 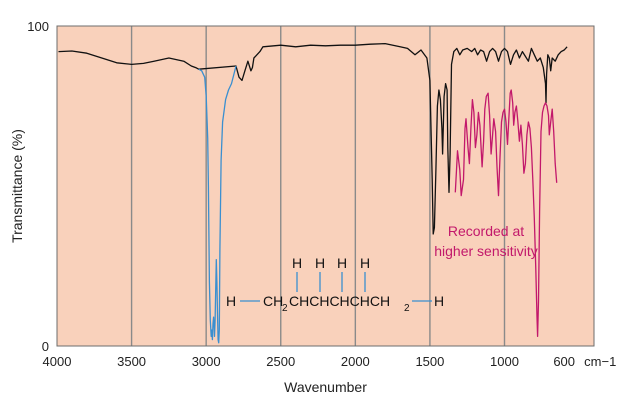 What do you see at coordinates (600, 361) in the screenshot?
I see `x-axis-unit: cm−1` at bounding box center [600, 361].